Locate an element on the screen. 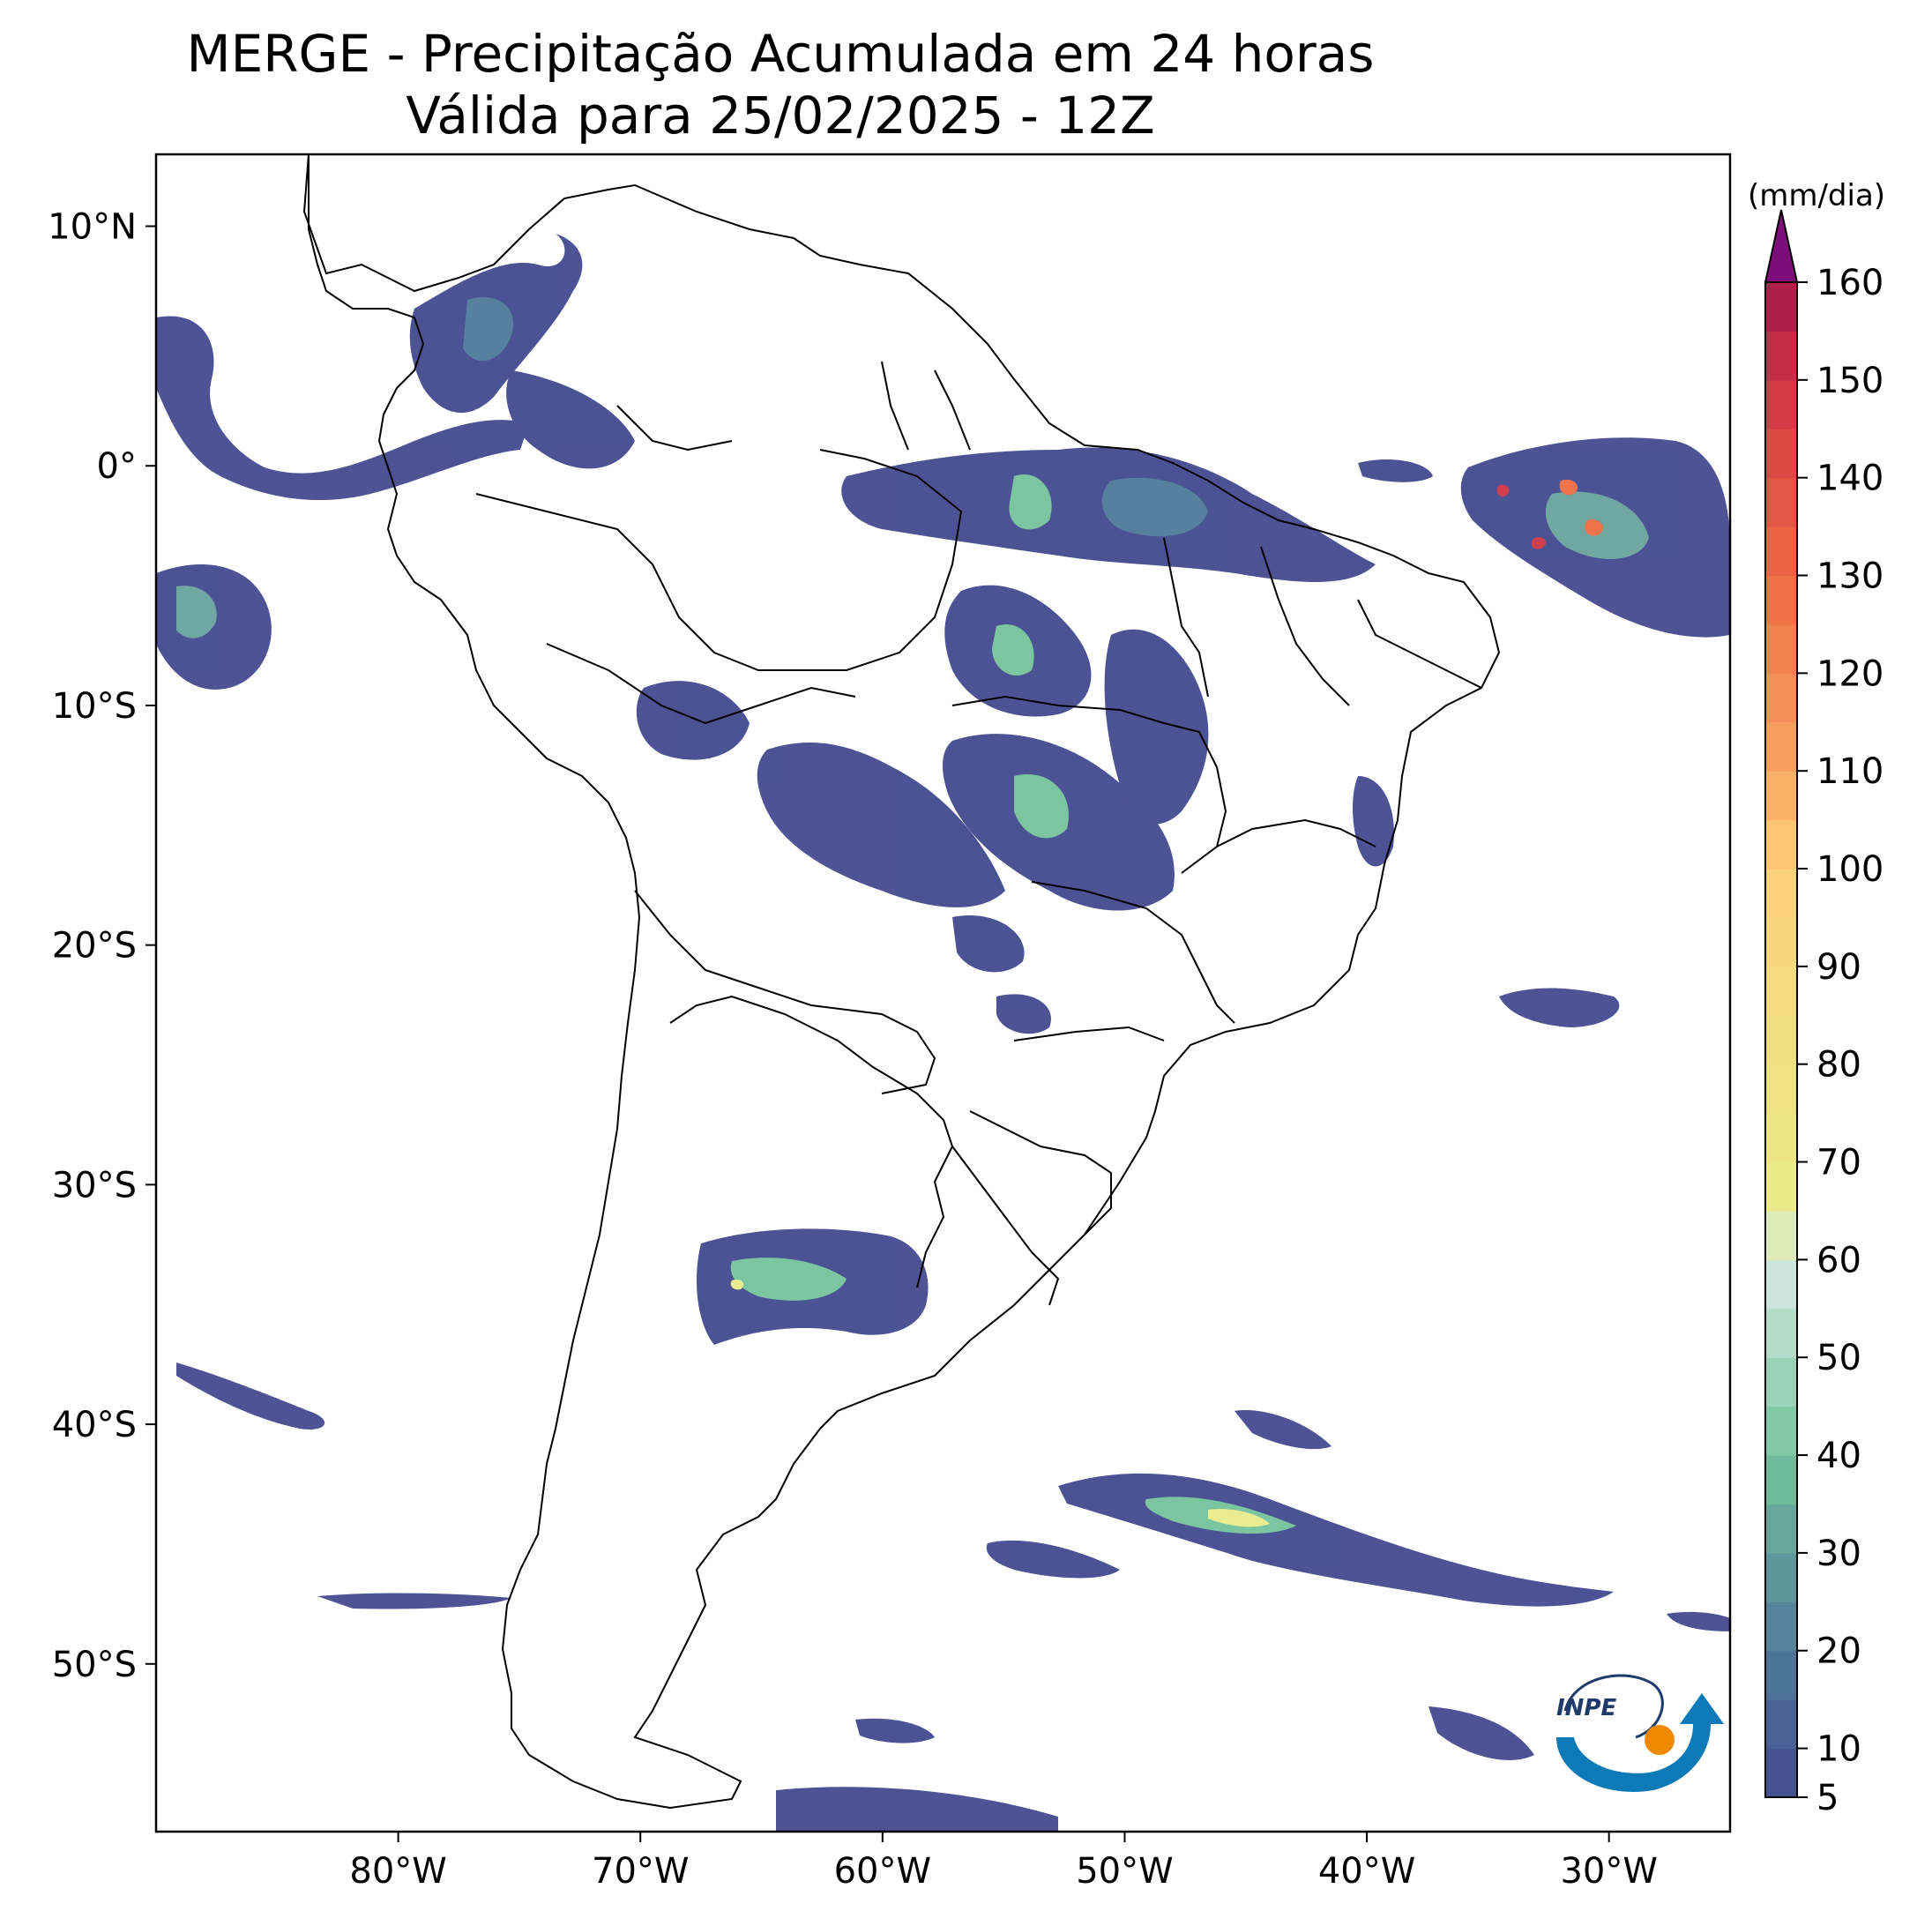 This screenshot has width=1932, height=1911. colorbar-tick-label: 70 is located at coordinates (1838, 1163).